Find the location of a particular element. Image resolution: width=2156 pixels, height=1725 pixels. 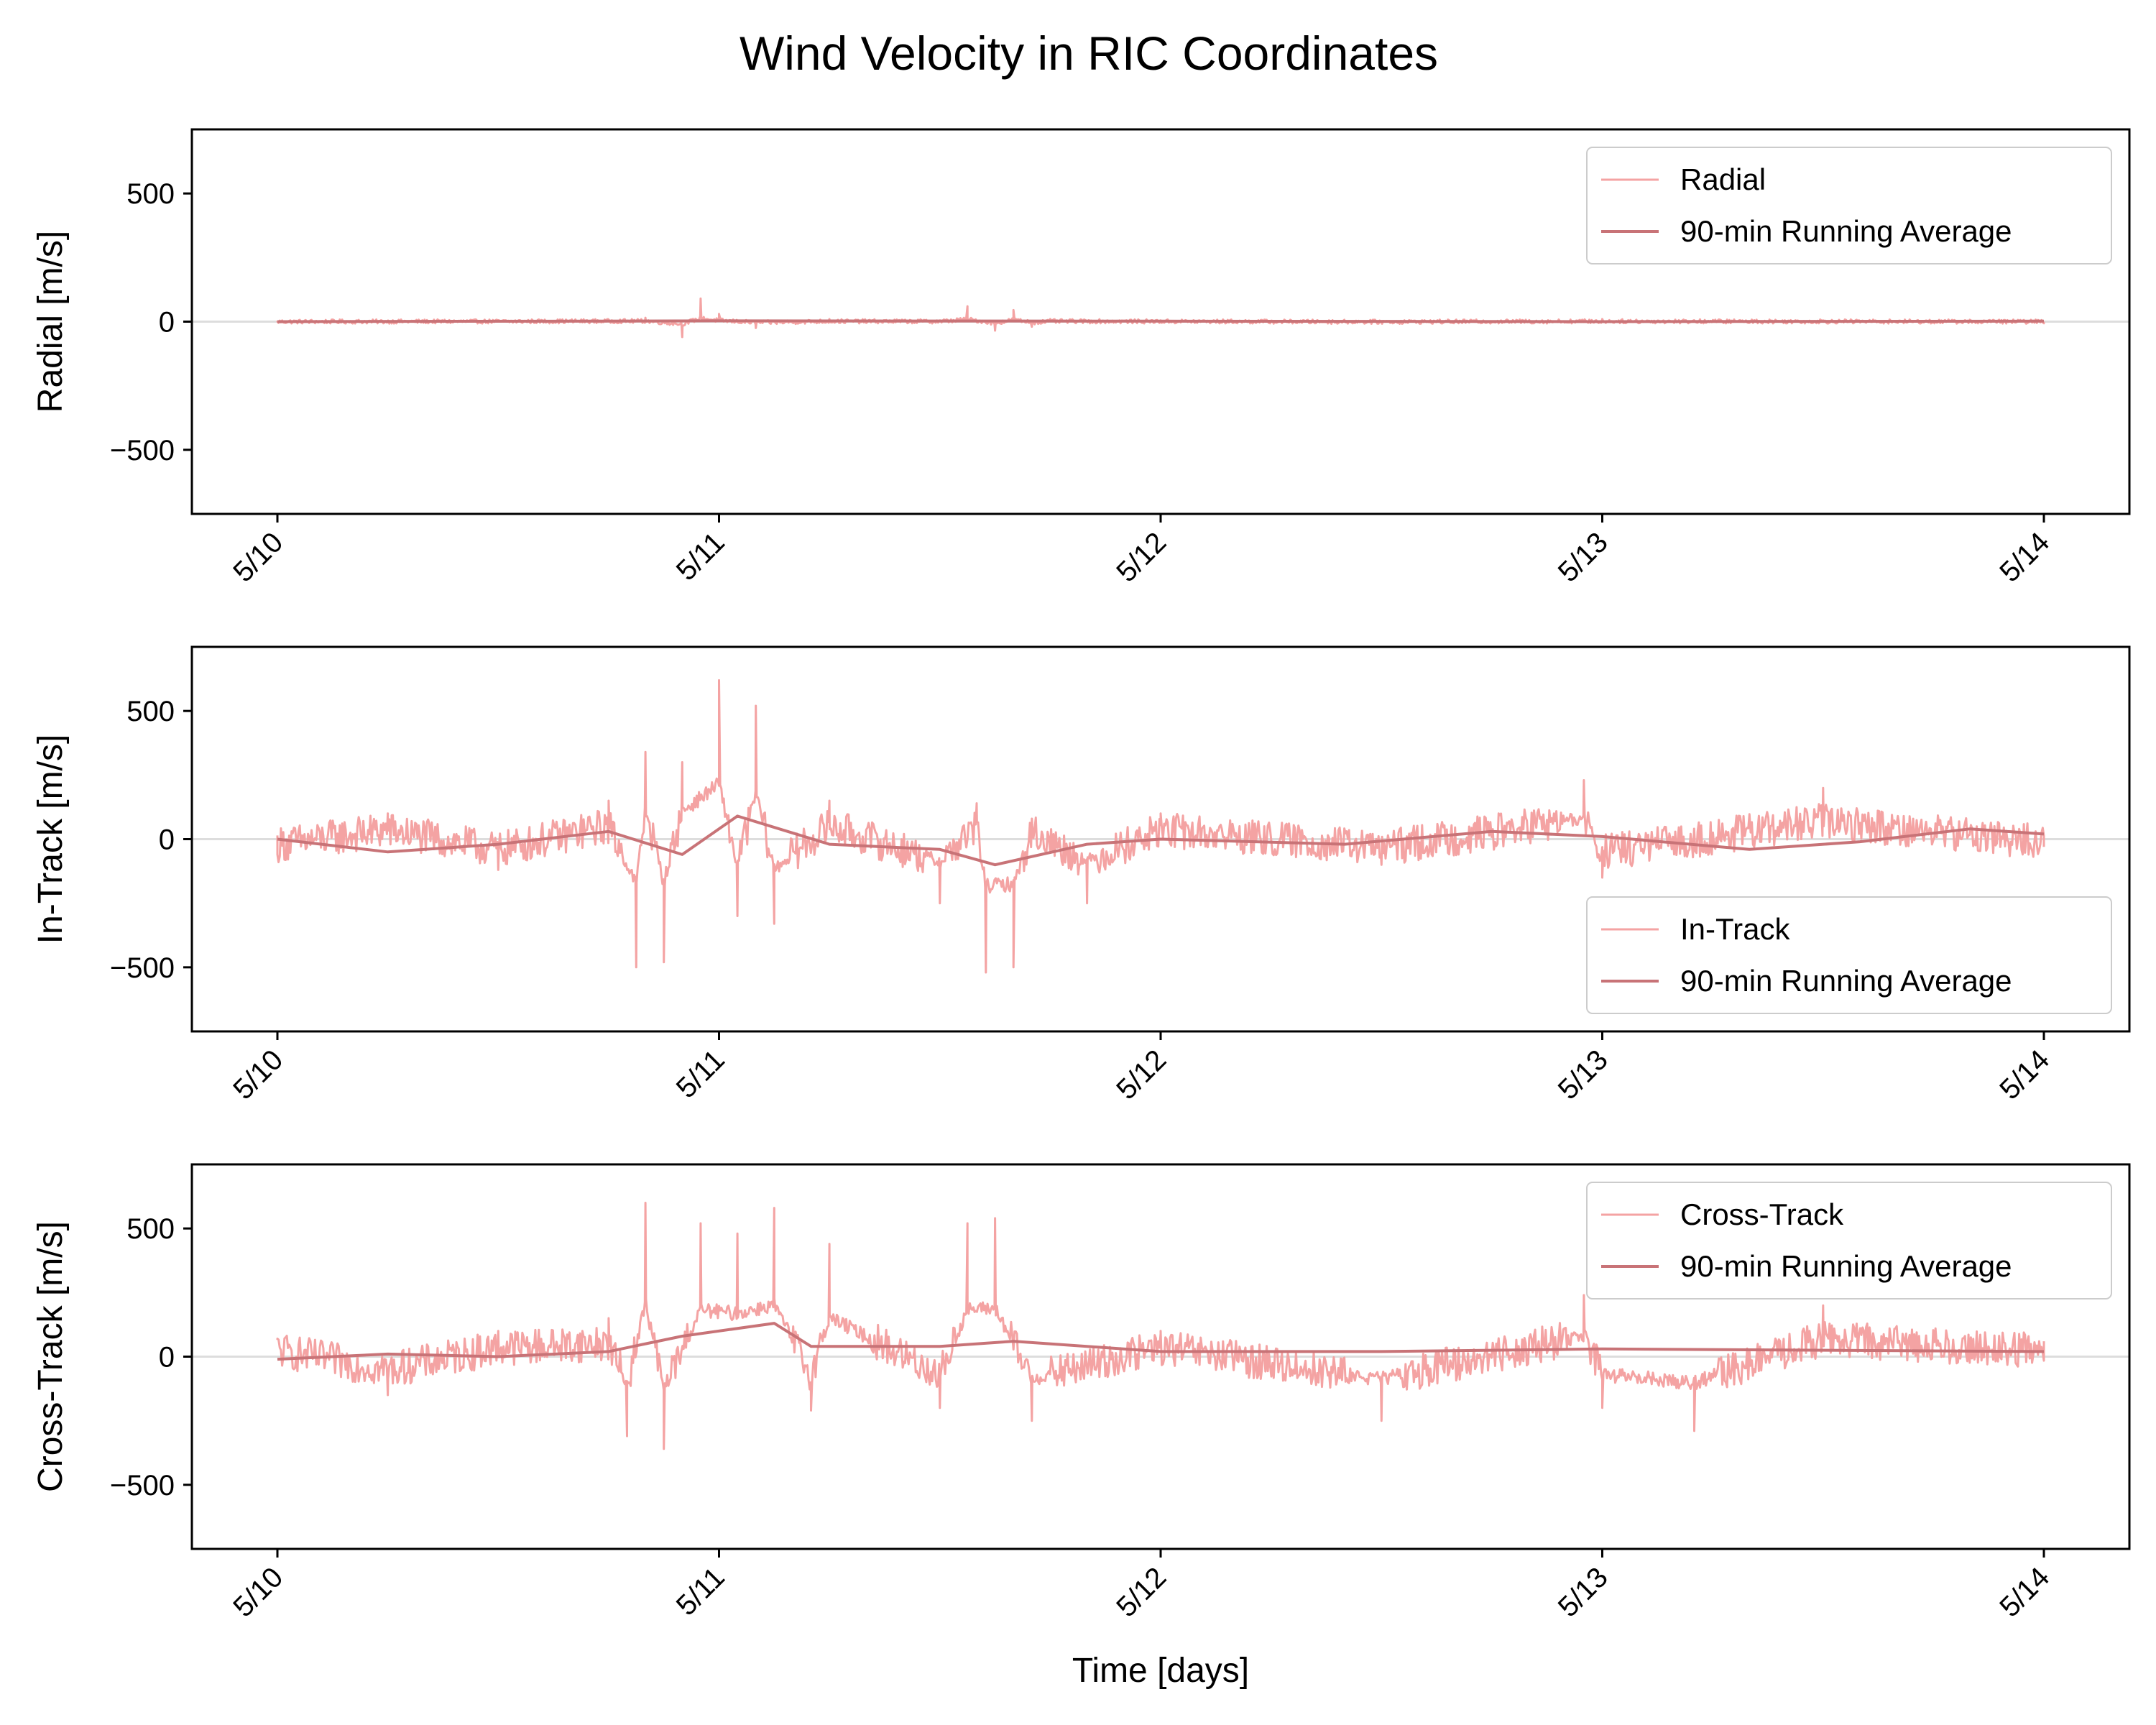

legend-label: In-Track is located at coordinates (1735, 929).